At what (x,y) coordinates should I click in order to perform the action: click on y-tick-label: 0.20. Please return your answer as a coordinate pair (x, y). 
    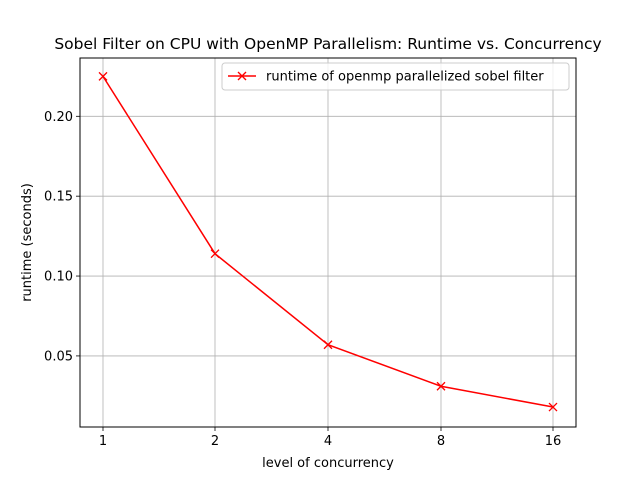
    Looking at the image, I should click on (58, 117).